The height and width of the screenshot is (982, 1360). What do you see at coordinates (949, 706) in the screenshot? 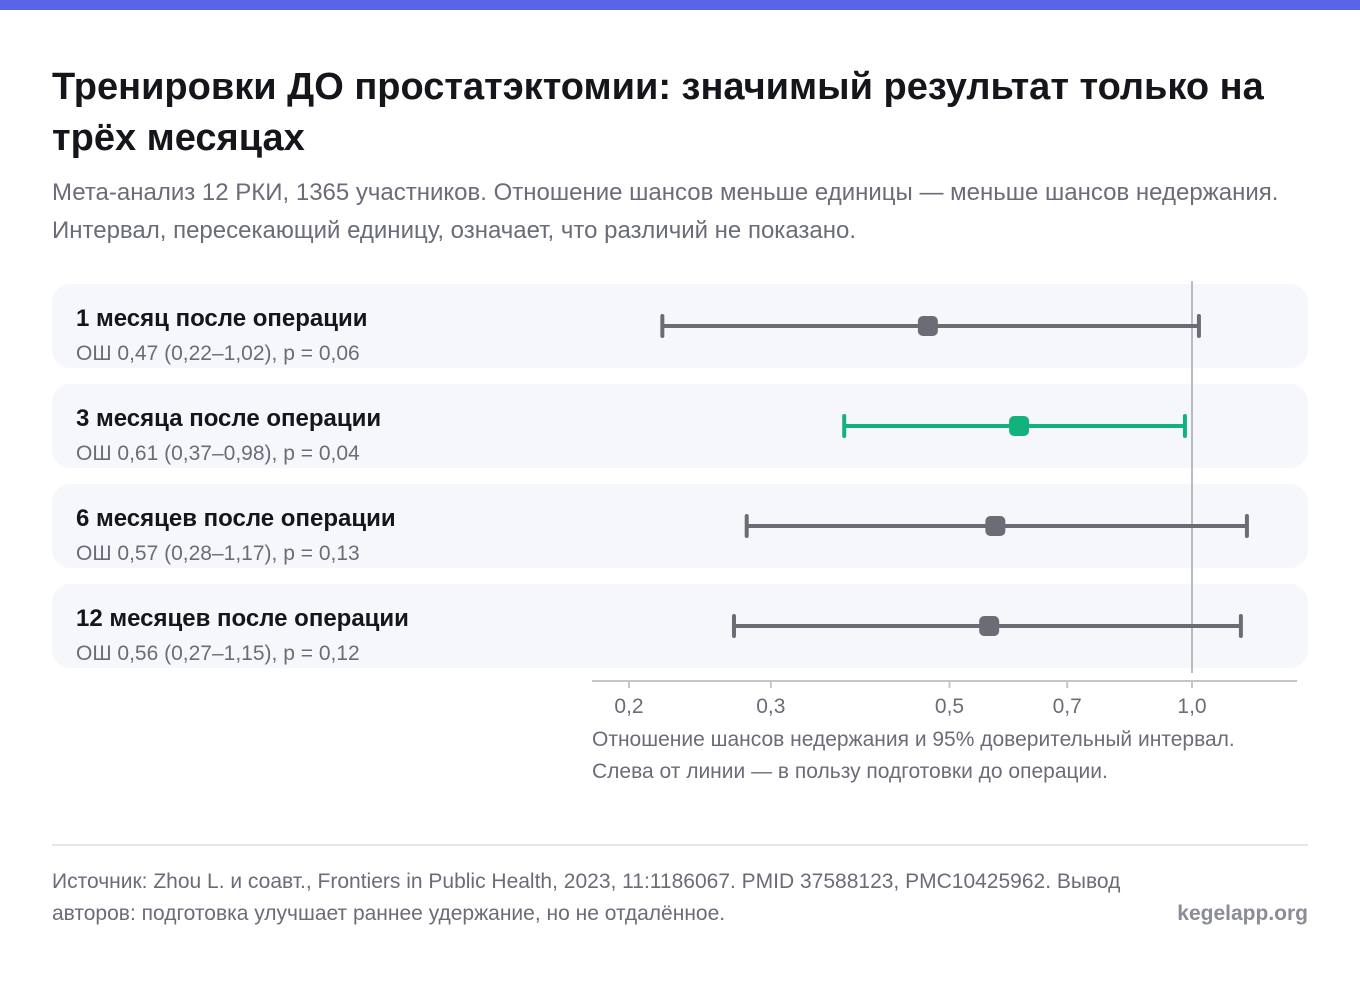
I see `x-tick-label: 0,5` at bounding box center [949, 706].